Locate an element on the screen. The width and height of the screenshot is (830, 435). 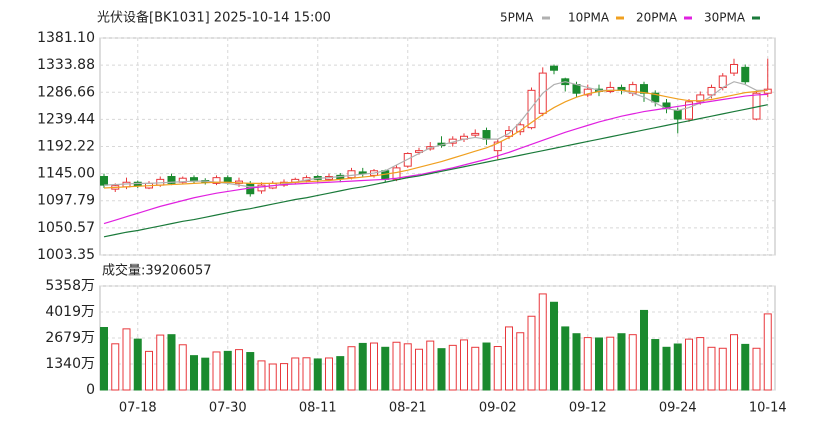
y-tick-label: 1097.79 is located at coordinates (66, 201).